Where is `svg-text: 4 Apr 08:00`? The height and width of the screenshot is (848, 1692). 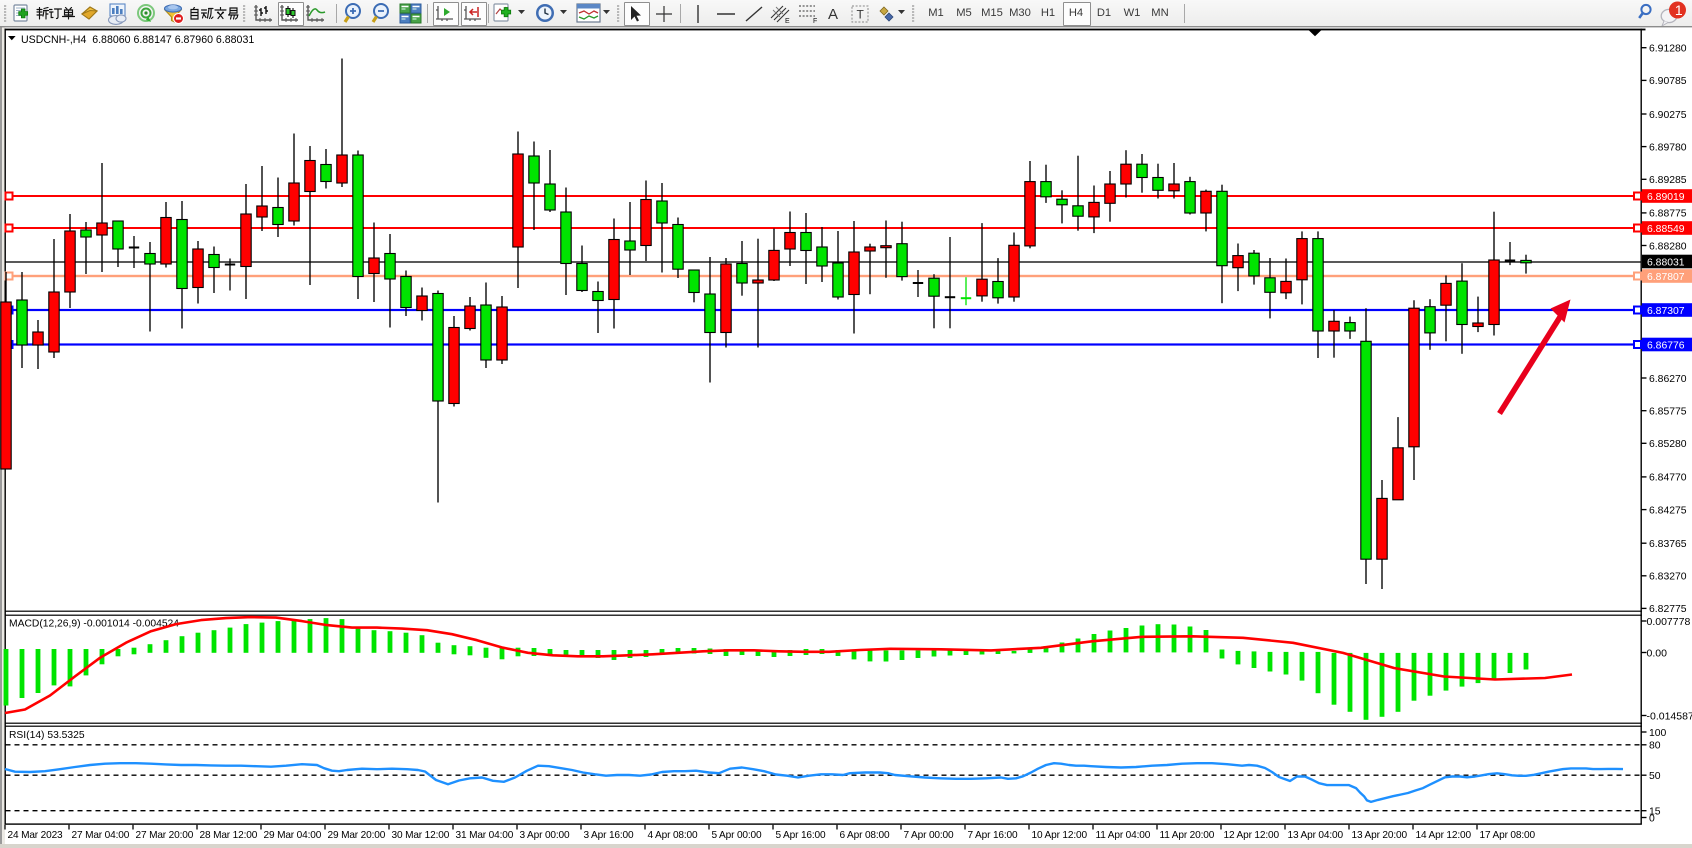
svg-text: 4 Apr 08:00 is located at coordinates (673, 835).